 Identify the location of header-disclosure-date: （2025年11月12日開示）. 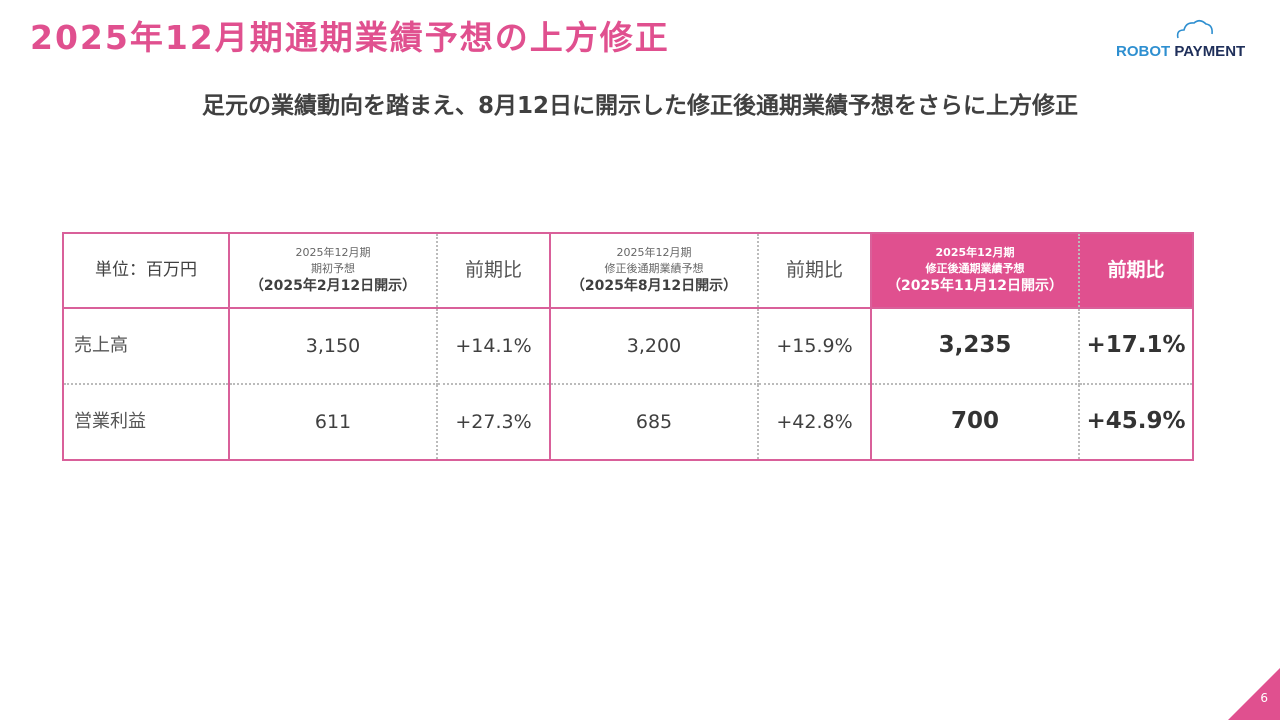
(975, 285).